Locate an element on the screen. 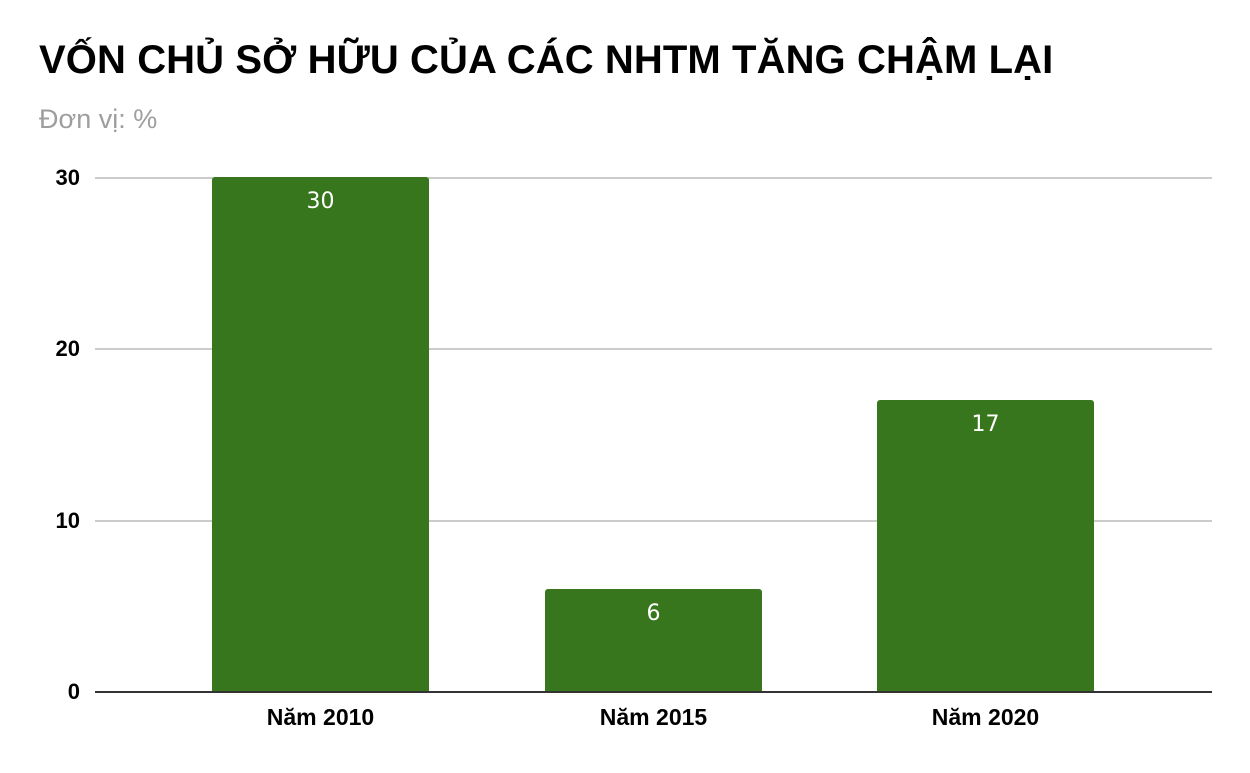 This screenshot has width=1250, height=773. bar-data-label: 17 is located at coordinates (985, 425).